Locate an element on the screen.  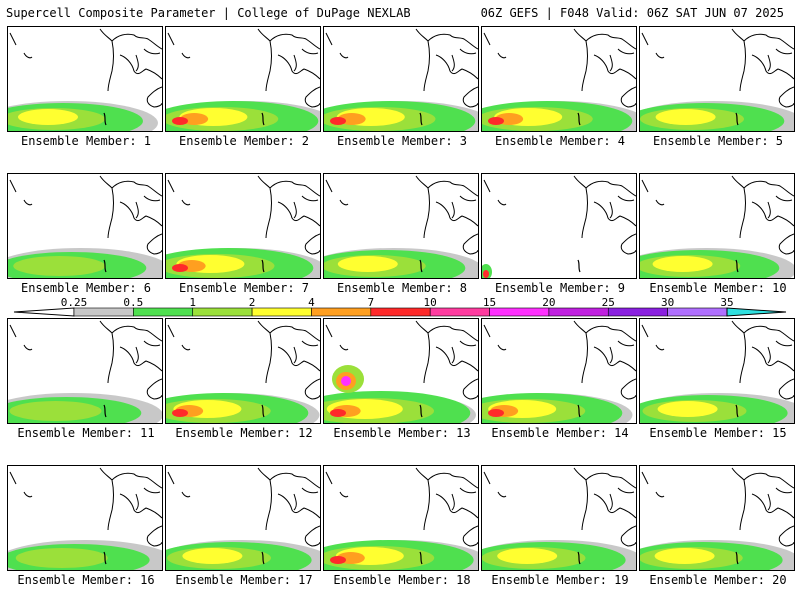
ensemble-member-label: Ensemble Member: 11 is located at coordinates (86, 433).